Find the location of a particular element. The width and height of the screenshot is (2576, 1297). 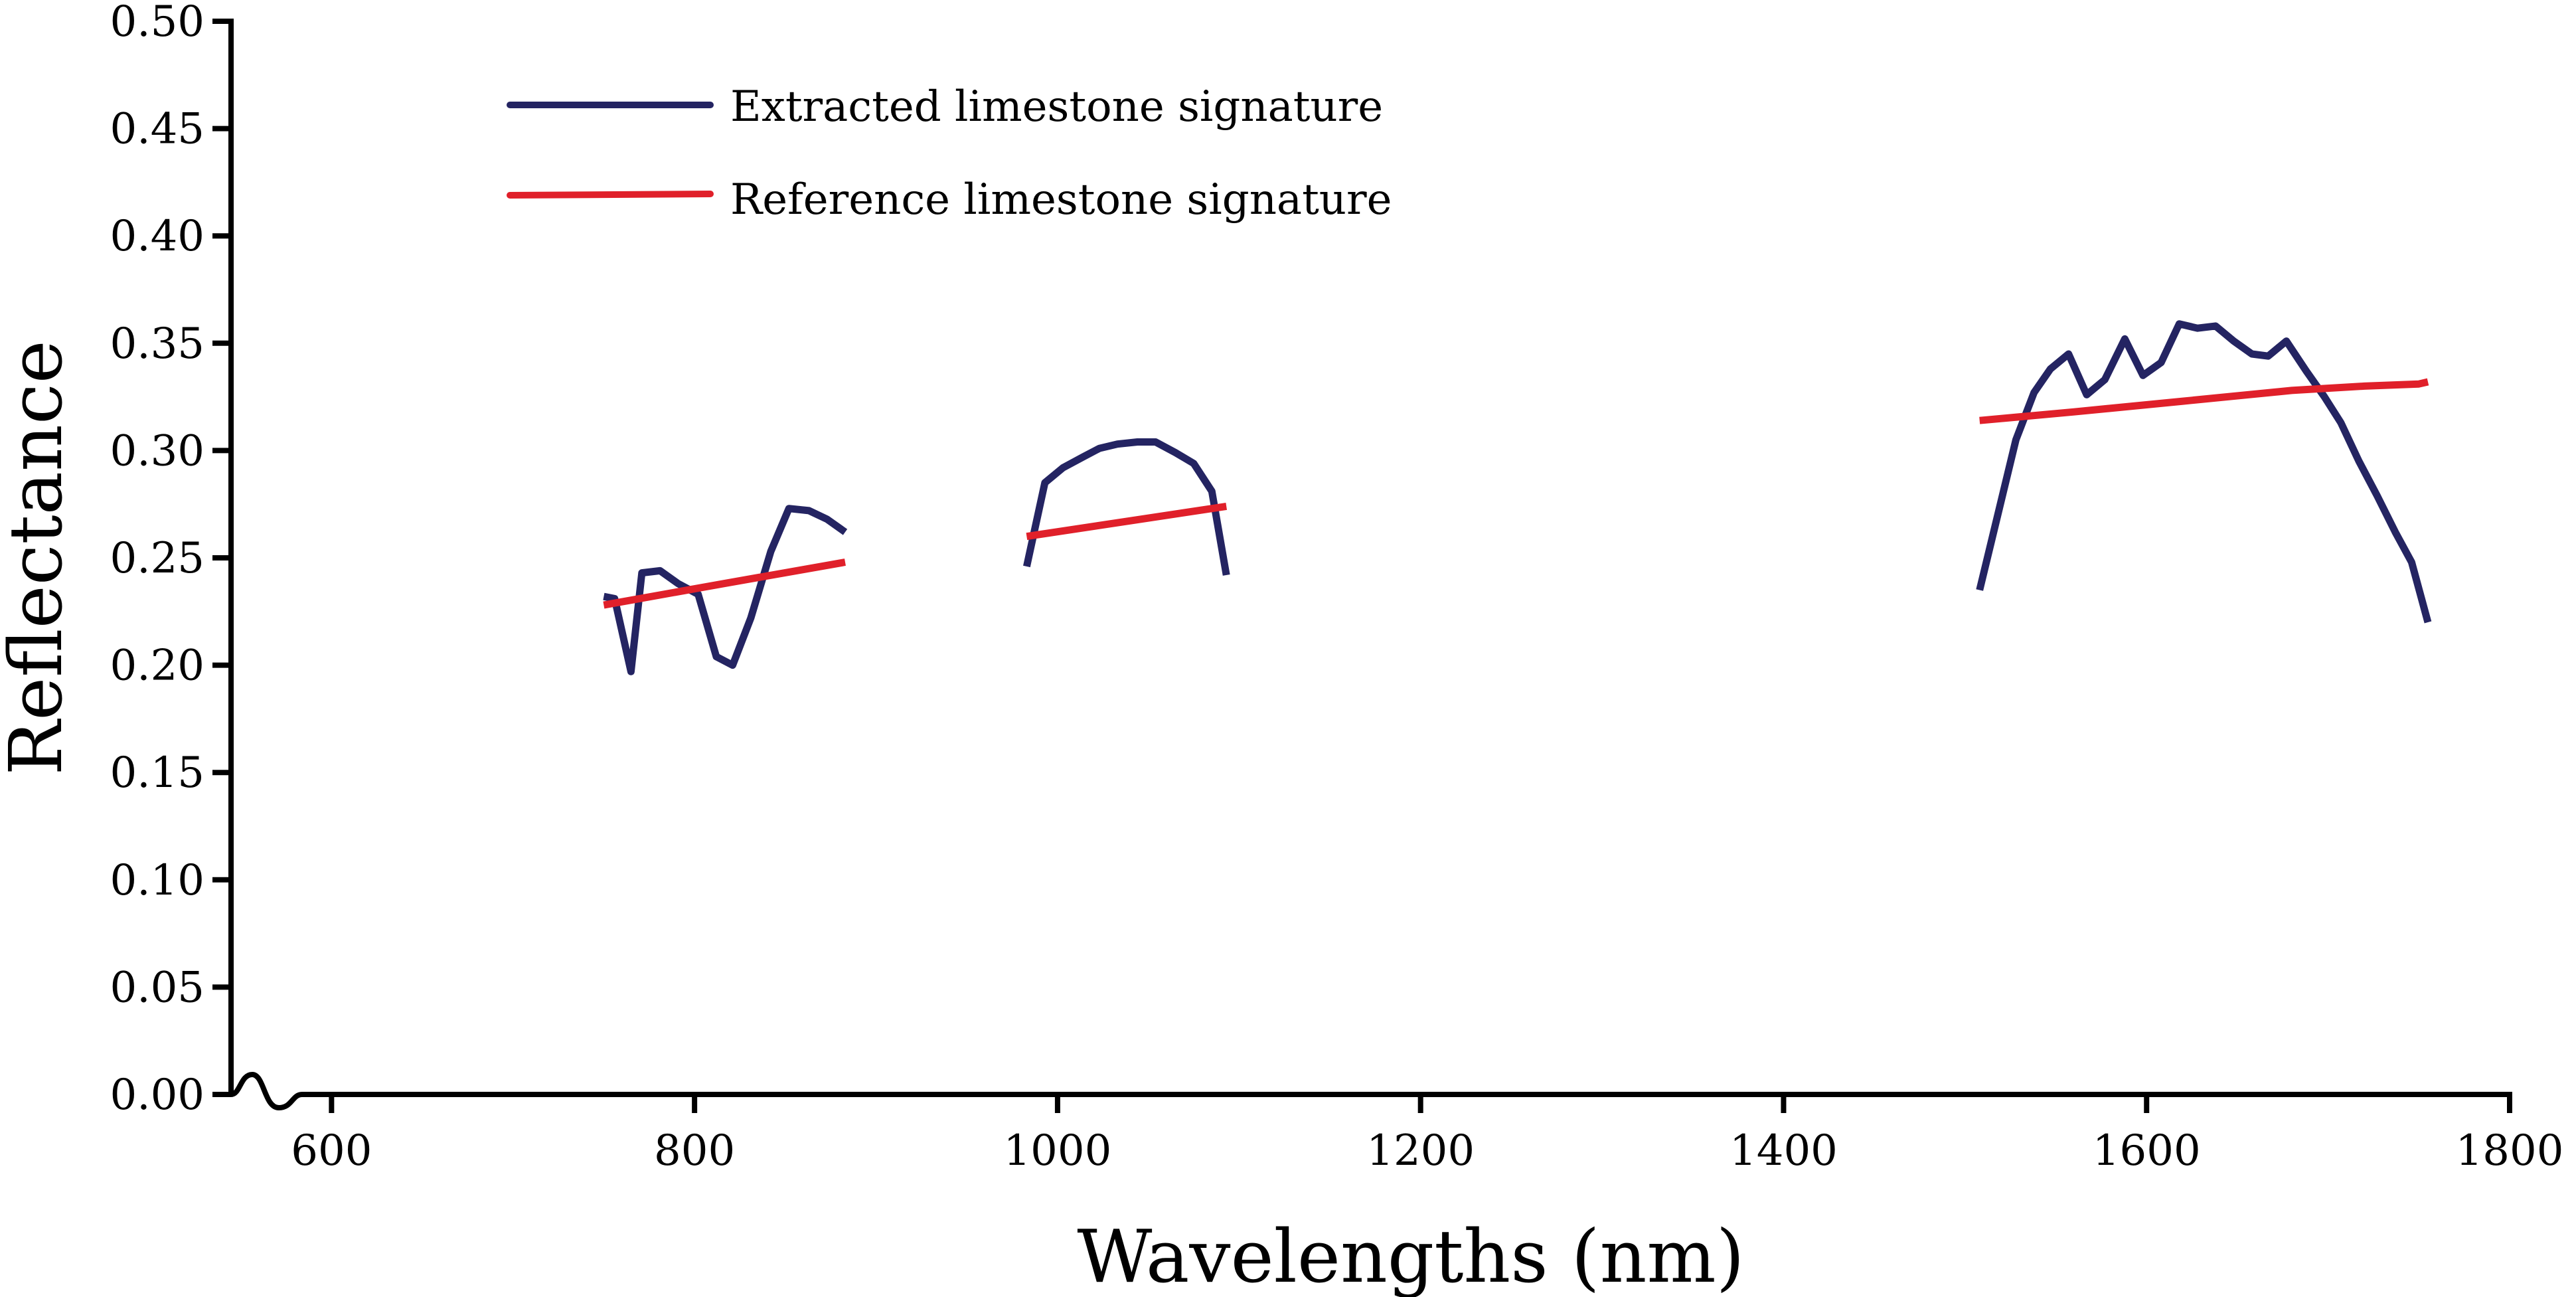

x-ticks: 600 800 1000 1200 1400 1600 1800 is located at coordinates (1427, 1134).